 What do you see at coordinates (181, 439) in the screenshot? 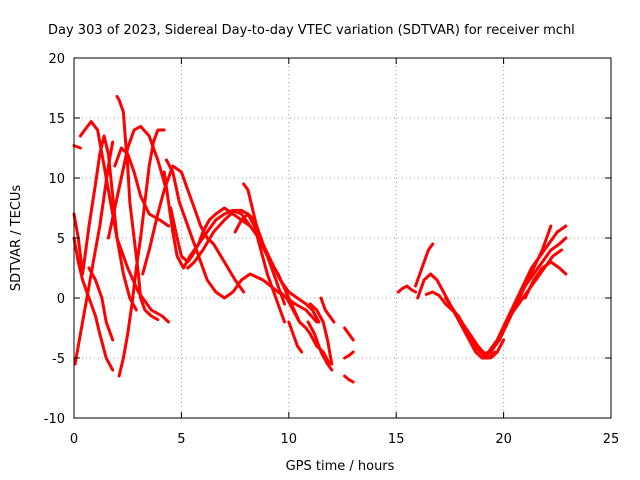
I see `x-tick-label: 5` at bounding box center [181, 439].